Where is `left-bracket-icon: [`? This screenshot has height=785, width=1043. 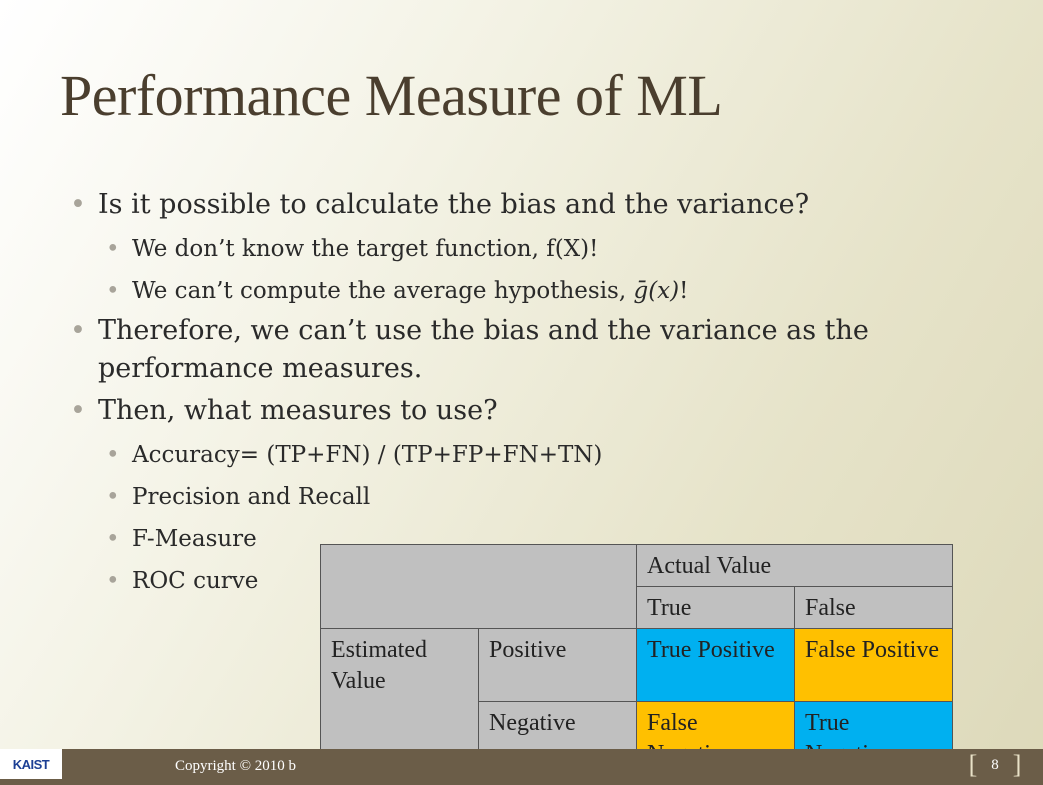
left-bracket-icon: [ is located at coordinates (973, 764).